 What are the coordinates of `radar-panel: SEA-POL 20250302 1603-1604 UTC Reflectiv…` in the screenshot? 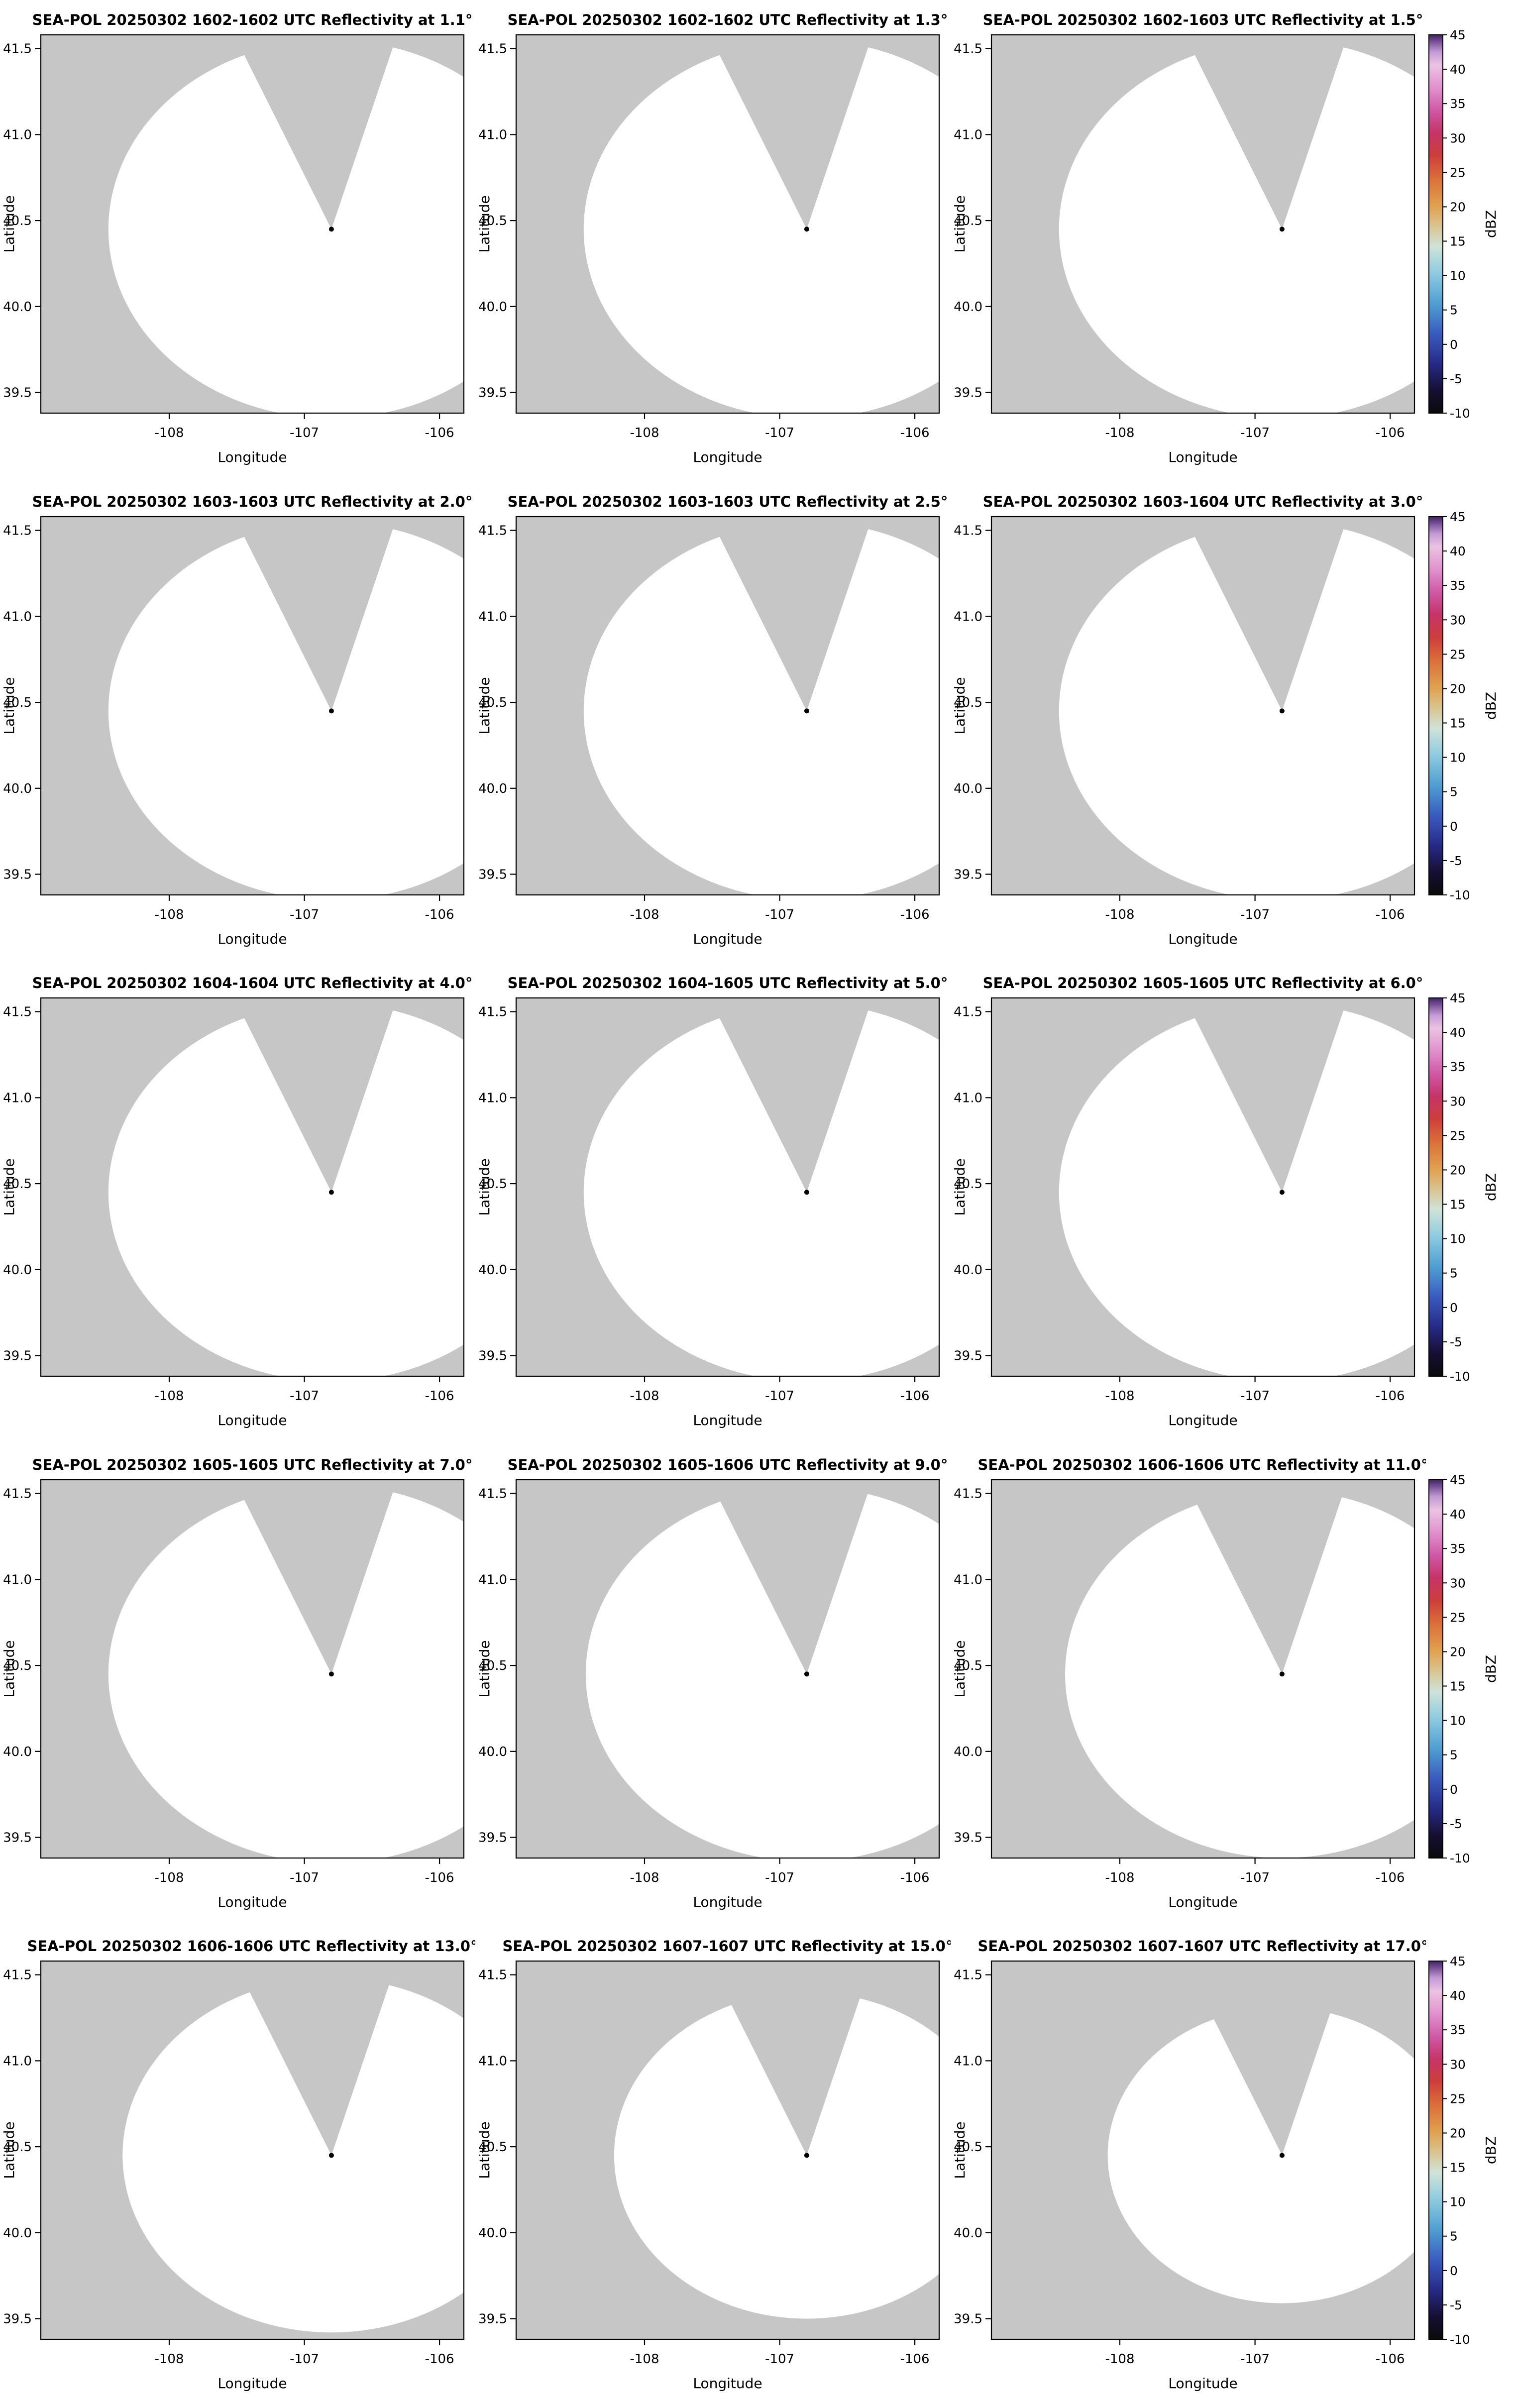 It's located at (1188, 720).